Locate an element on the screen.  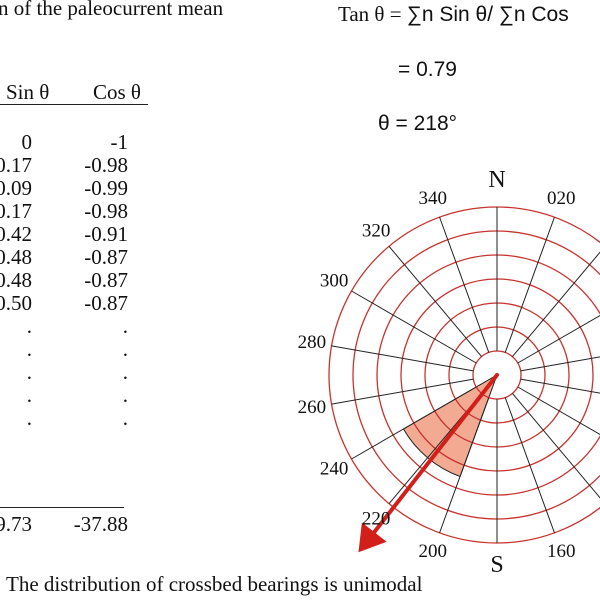
formula: Tan θ = ∑n Sin θ/ ∑n Cos is located at coordinates (453, 14).